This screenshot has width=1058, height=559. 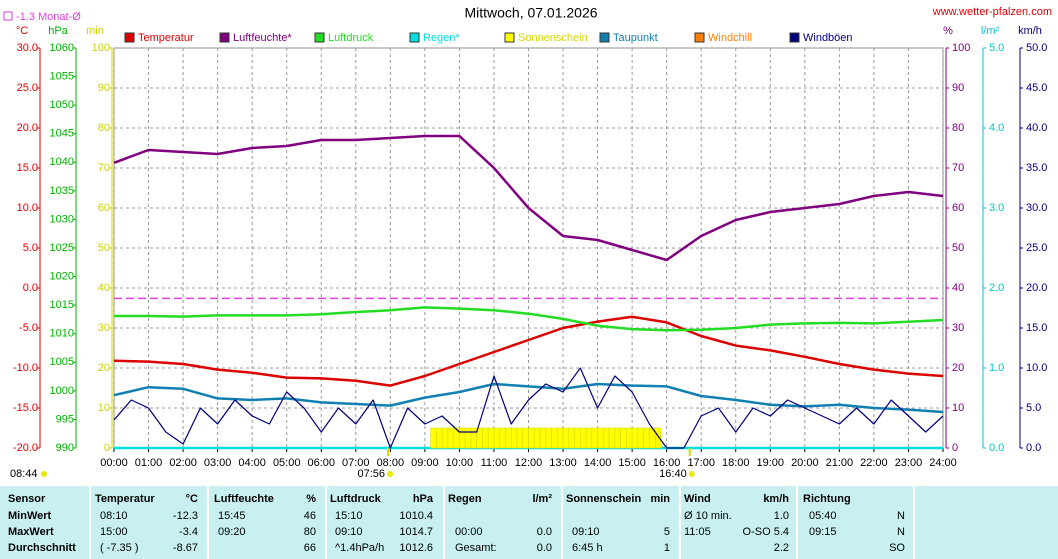 I want to click on x-tick-label: 10:00, so click(x=460, y=463).